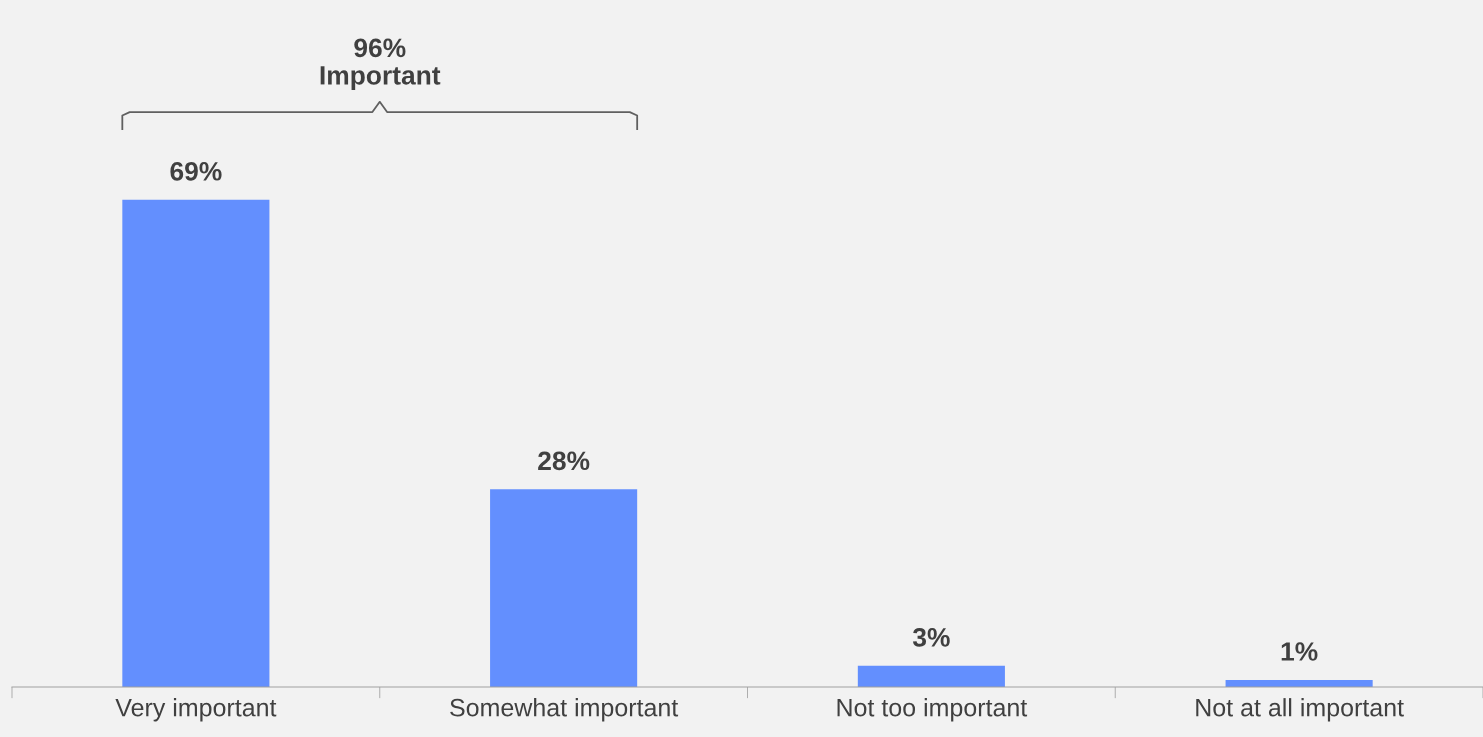  Describe the element at coordinates (1299, 651) in the screenshot. I see `data-label: 1%` at that location.